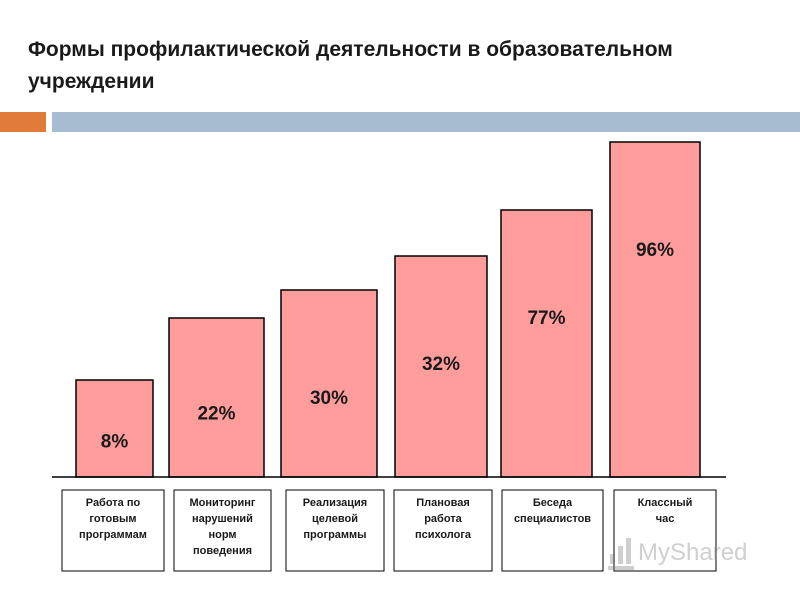 The image size is (800, 600). Describe the element at coordinates (23, 122) in the screenshot. I see `accent-bar-orange` at that location.